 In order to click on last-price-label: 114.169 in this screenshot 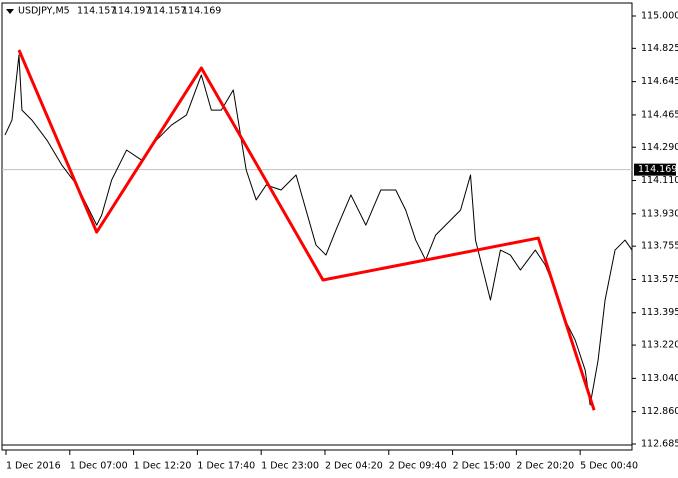, I will do `click(657, 169)`.